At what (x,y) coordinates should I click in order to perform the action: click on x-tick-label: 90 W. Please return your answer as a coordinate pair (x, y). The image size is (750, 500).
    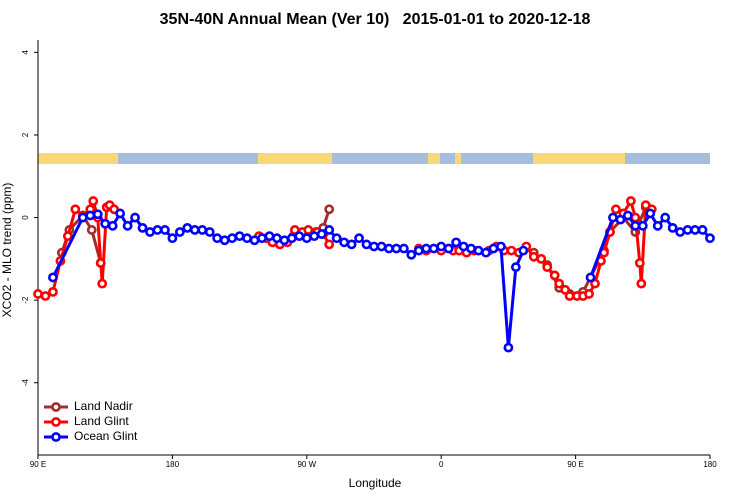
    Looking at the image, I should click on (306, 464).